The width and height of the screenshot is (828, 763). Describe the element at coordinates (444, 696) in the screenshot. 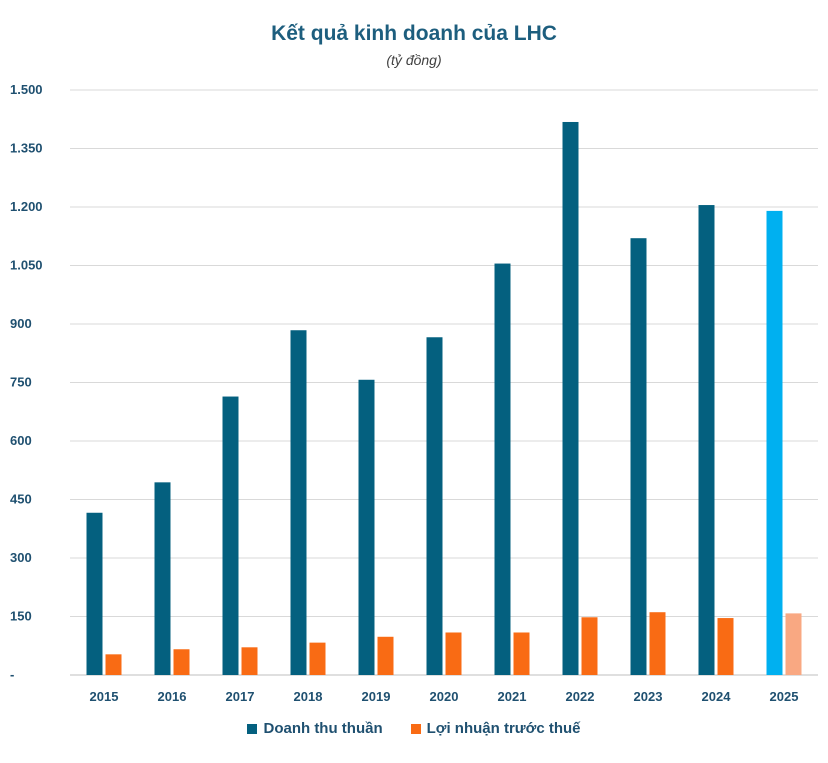

I see `x-tick-label: 2020` at that location.